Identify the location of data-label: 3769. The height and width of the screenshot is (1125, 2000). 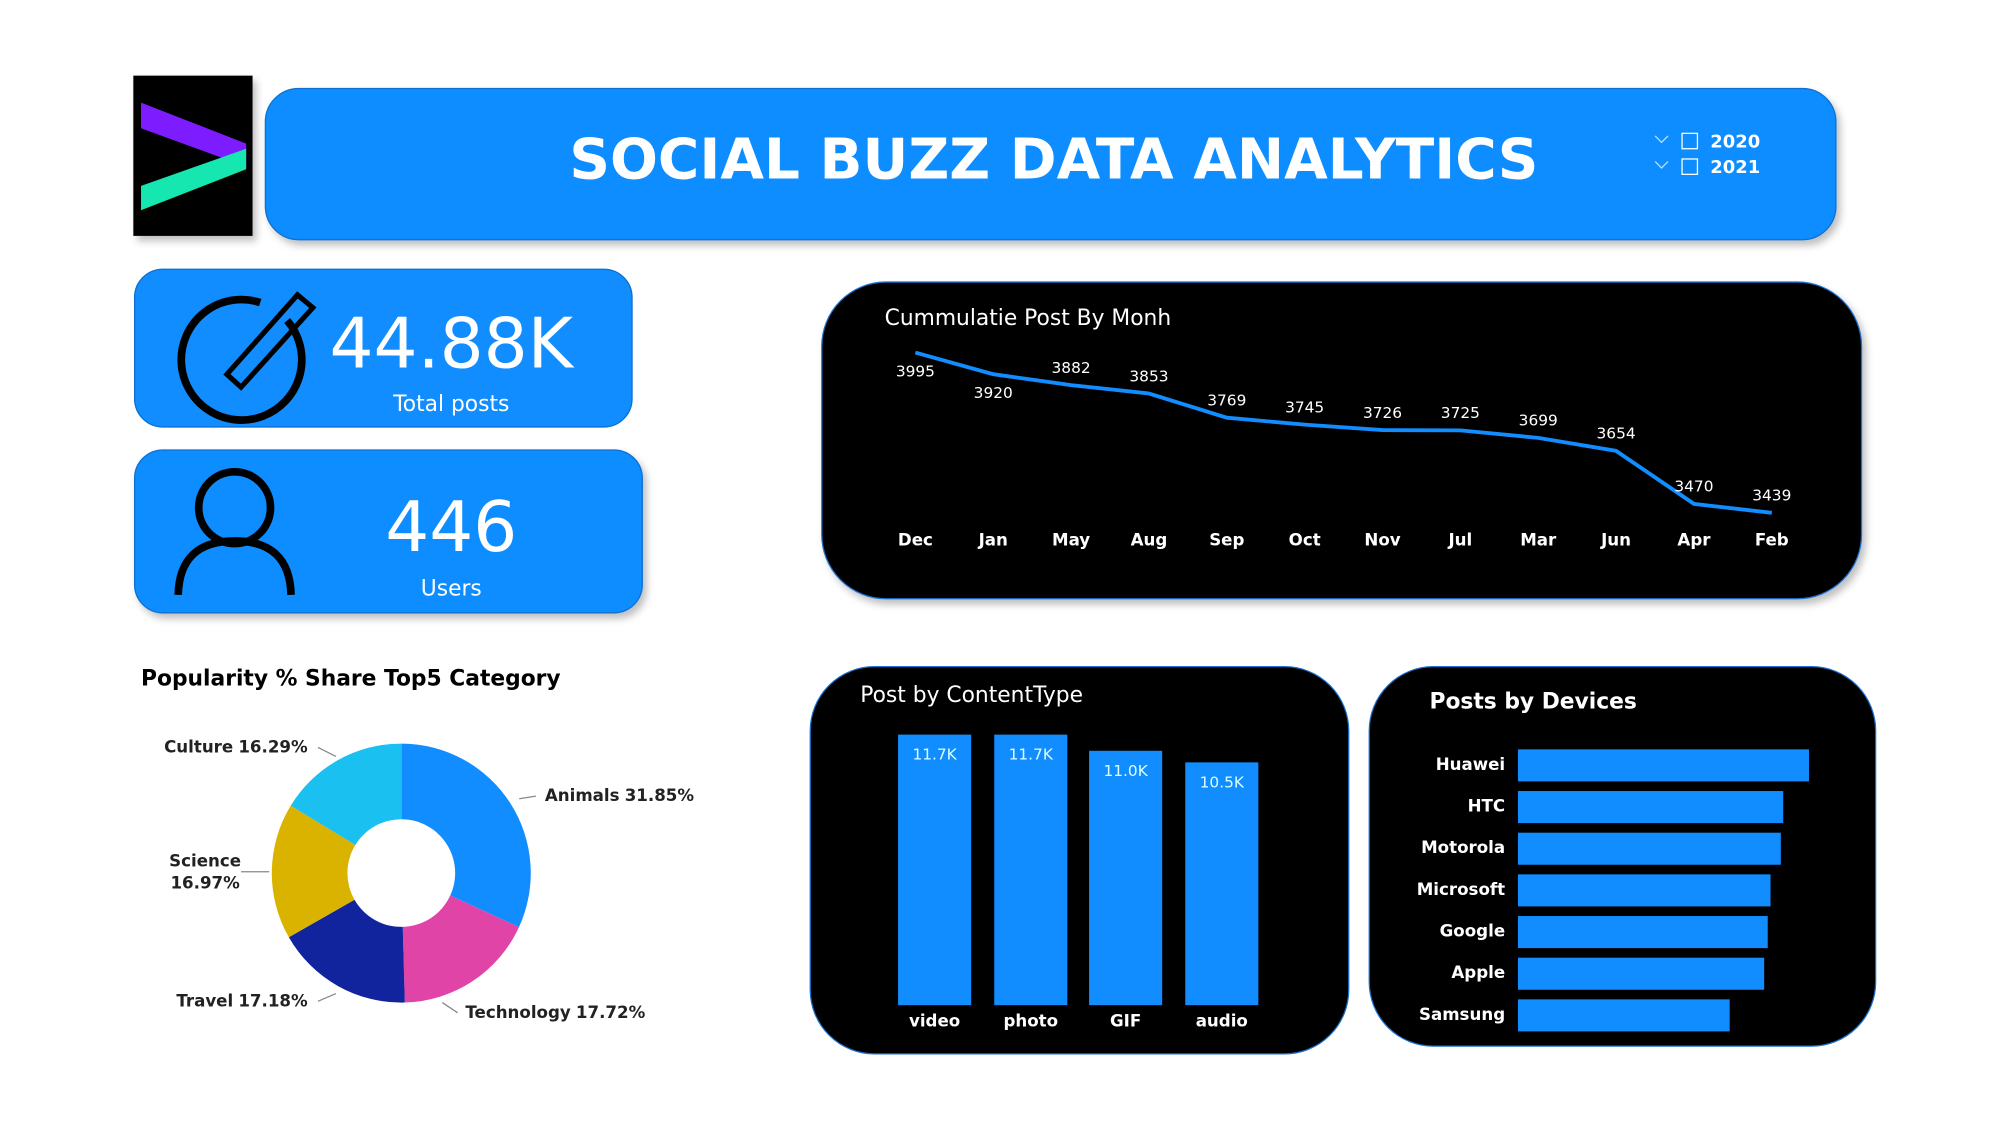
(1226, 401).